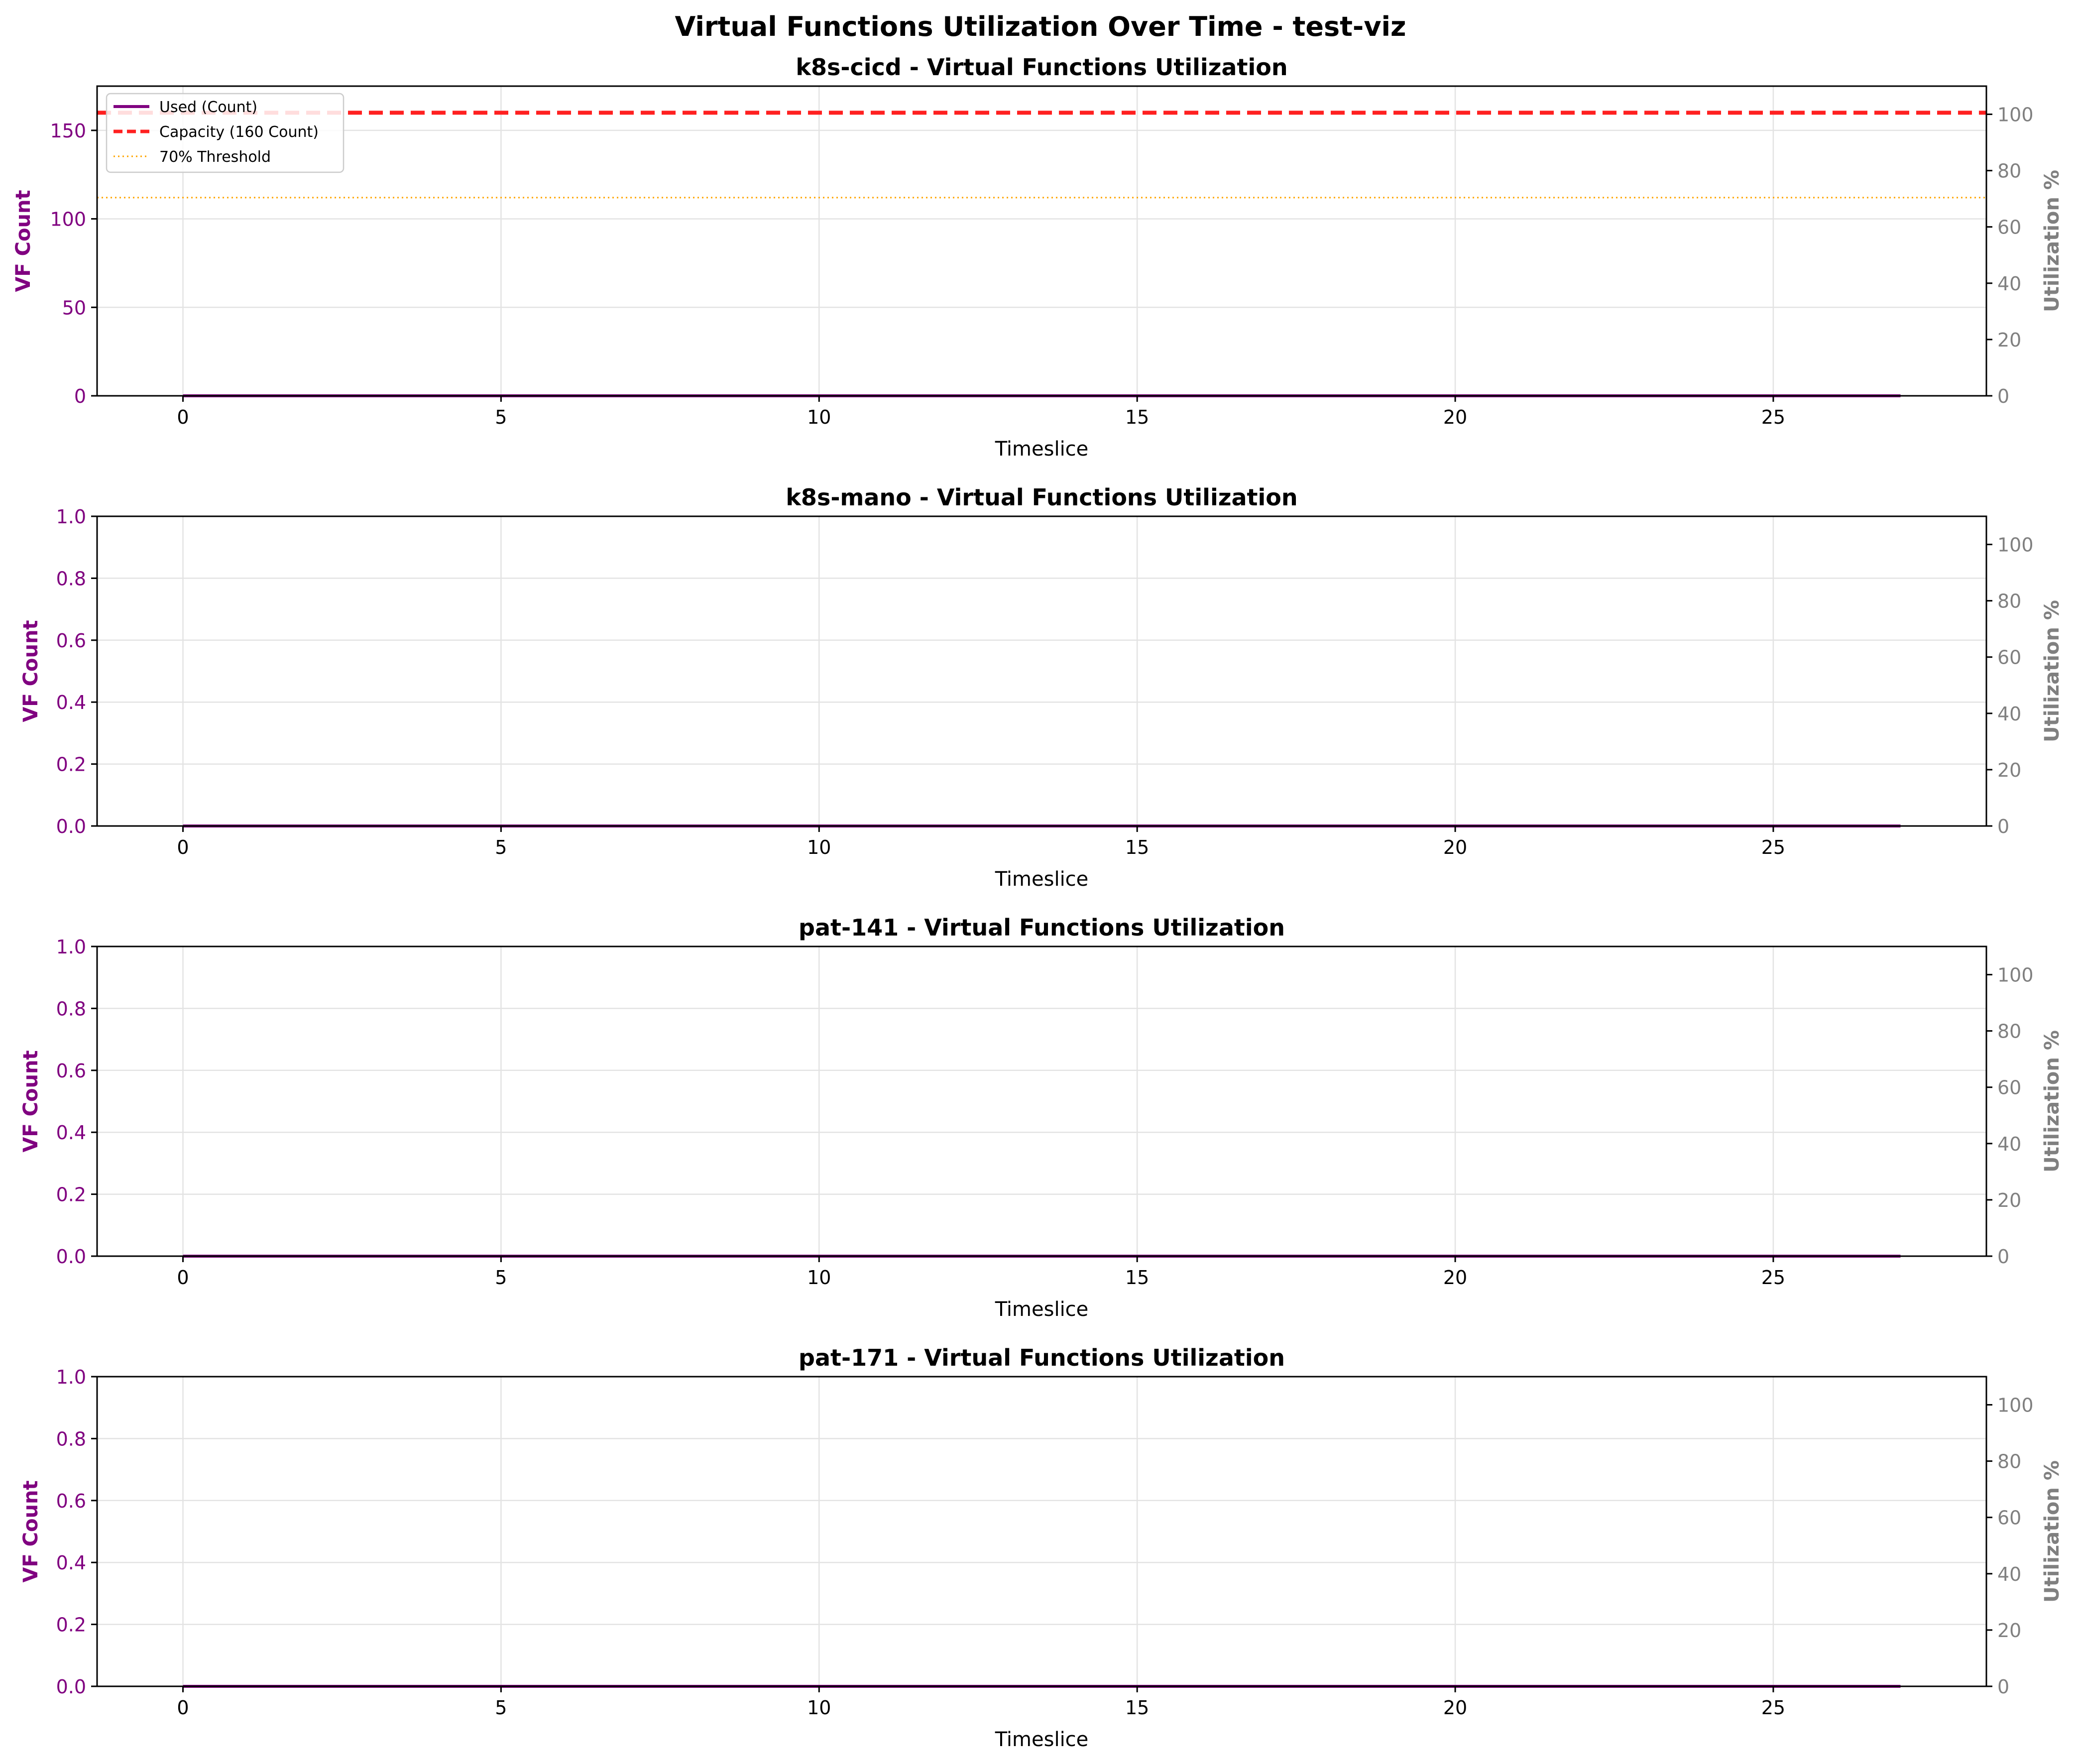 This screenshot has width=2076, height=1764. Describe the element at coordinates (74, 308) in the screenshot. I see `y-tick-label: 50` at that location.